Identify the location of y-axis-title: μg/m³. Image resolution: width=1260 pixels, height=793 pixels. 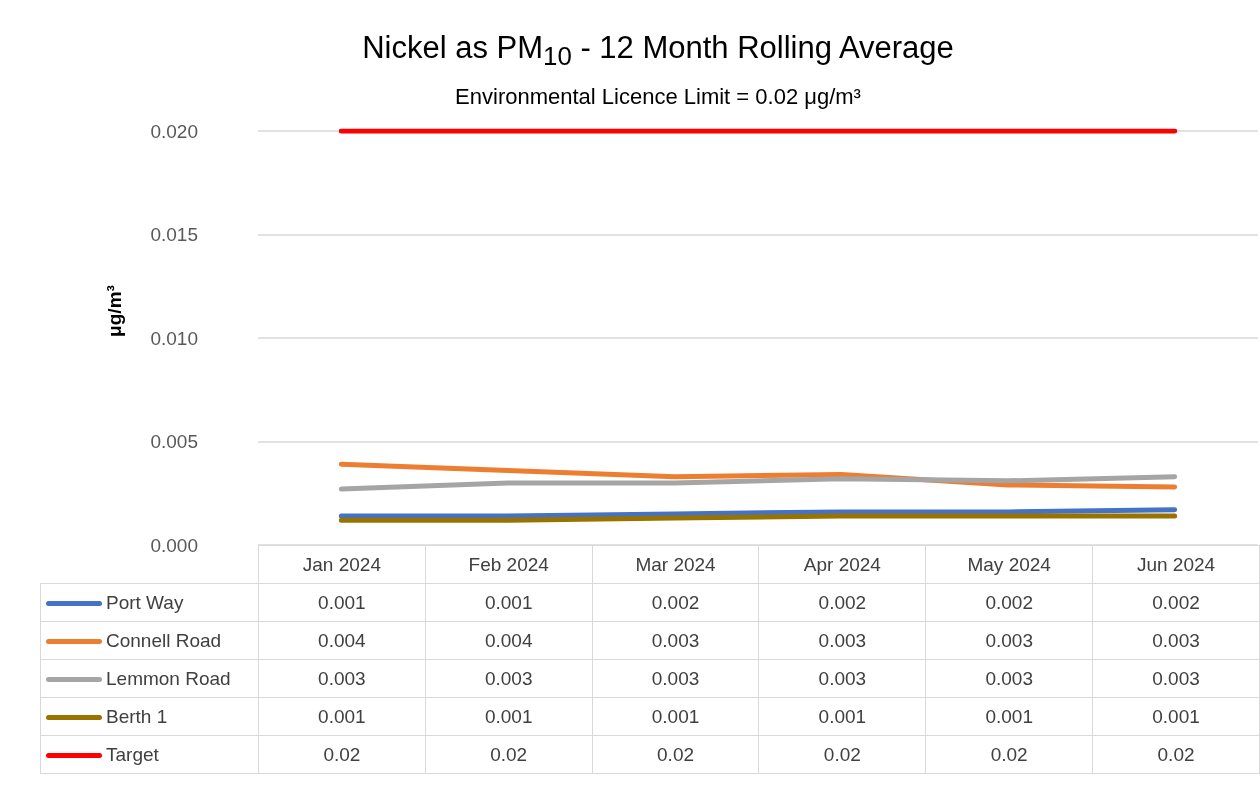
(115, 311).